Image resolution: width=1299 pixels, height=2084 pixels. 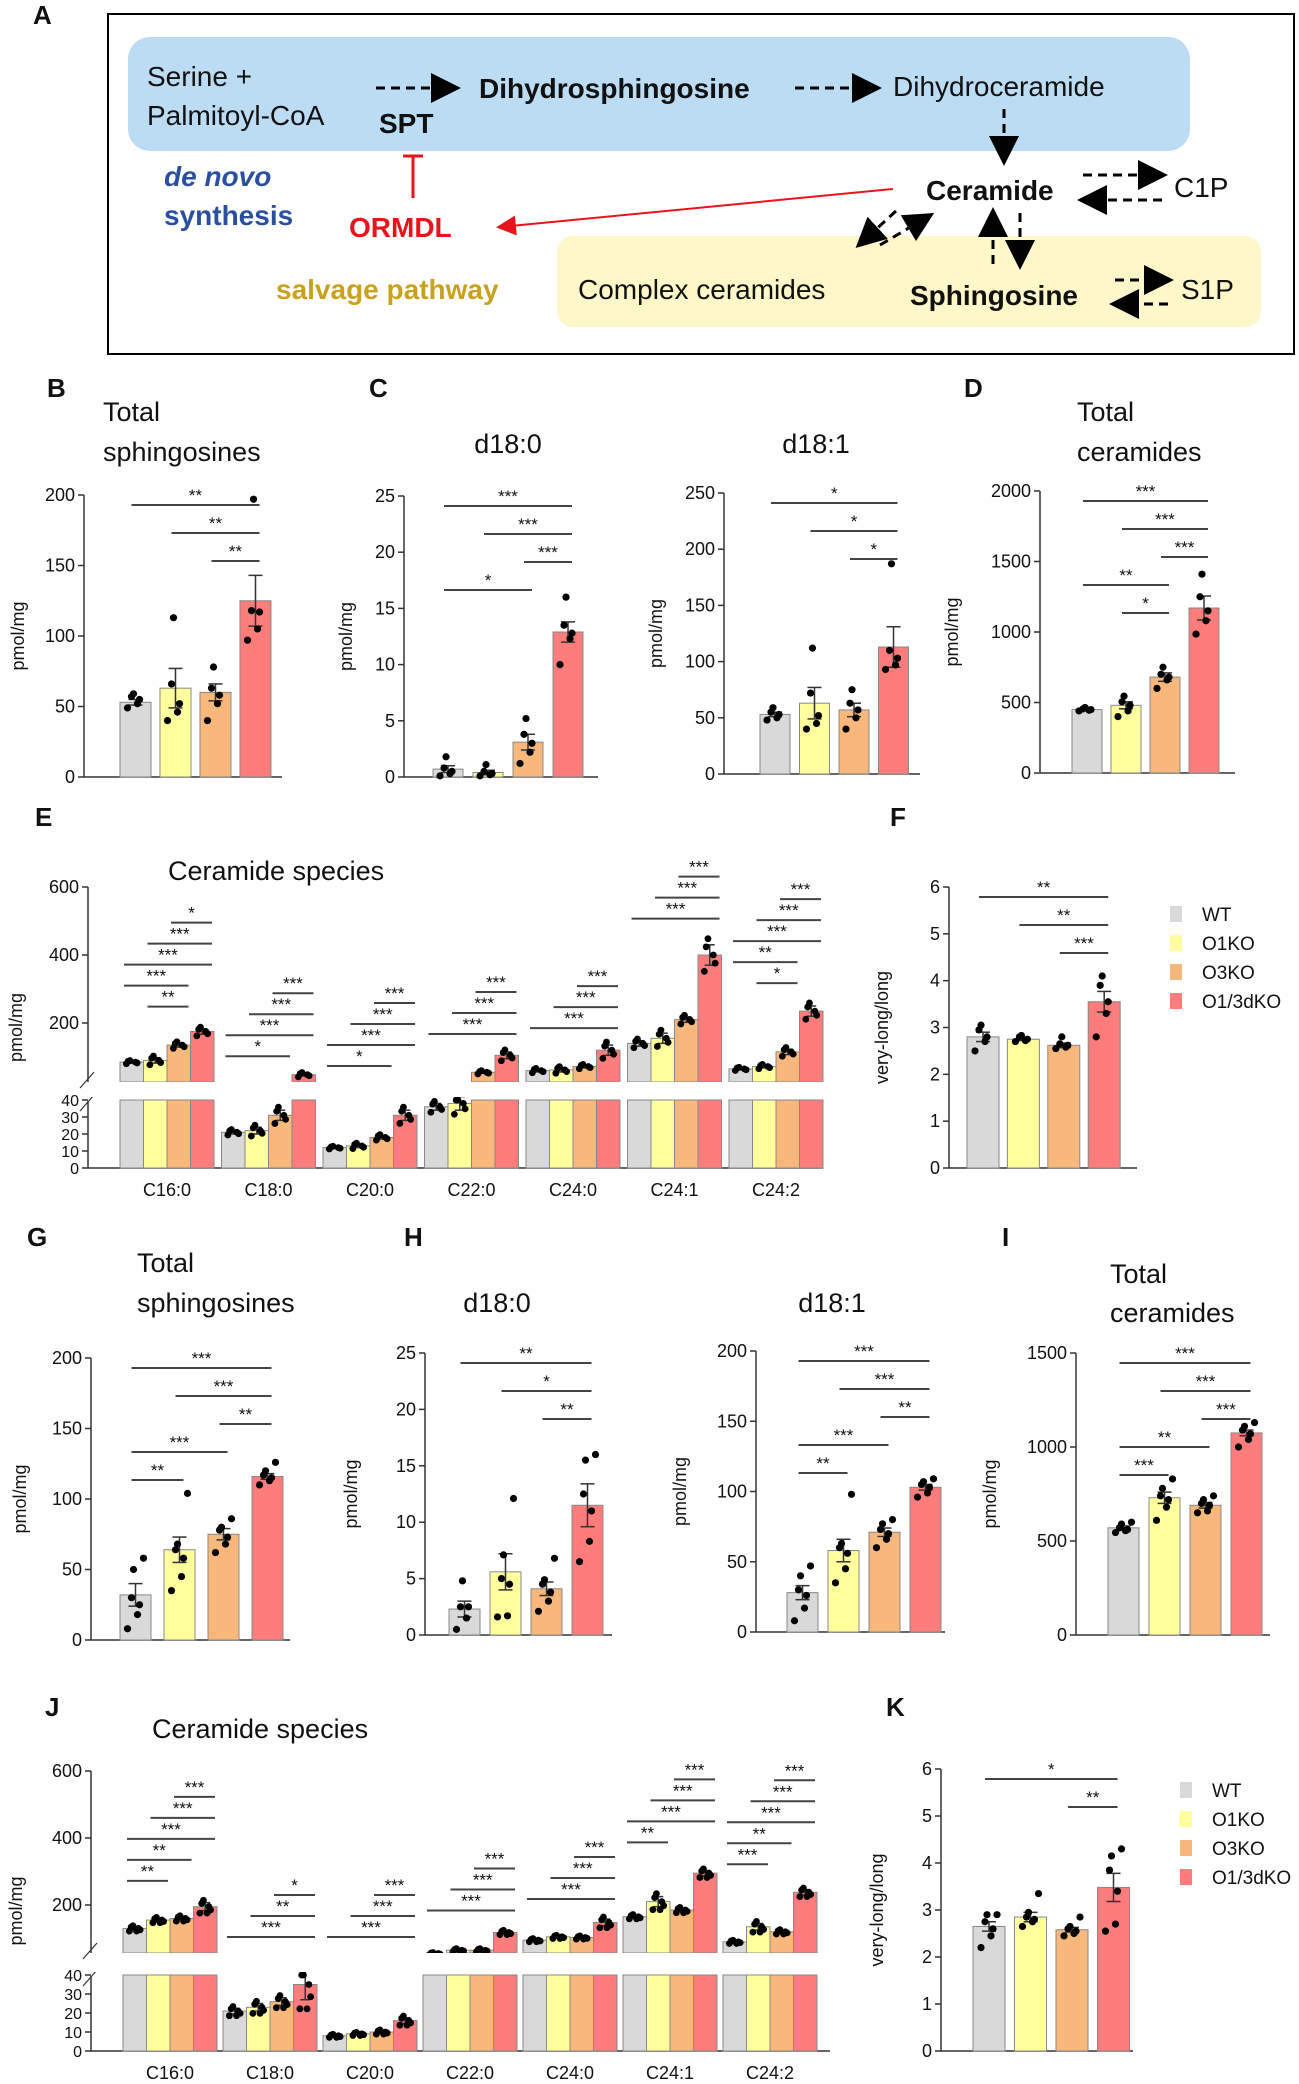 What do you see at coordinates (925, 1559) in the screenshot?
I see `bar-o1-3dko` at bounding box center [925, 1559].